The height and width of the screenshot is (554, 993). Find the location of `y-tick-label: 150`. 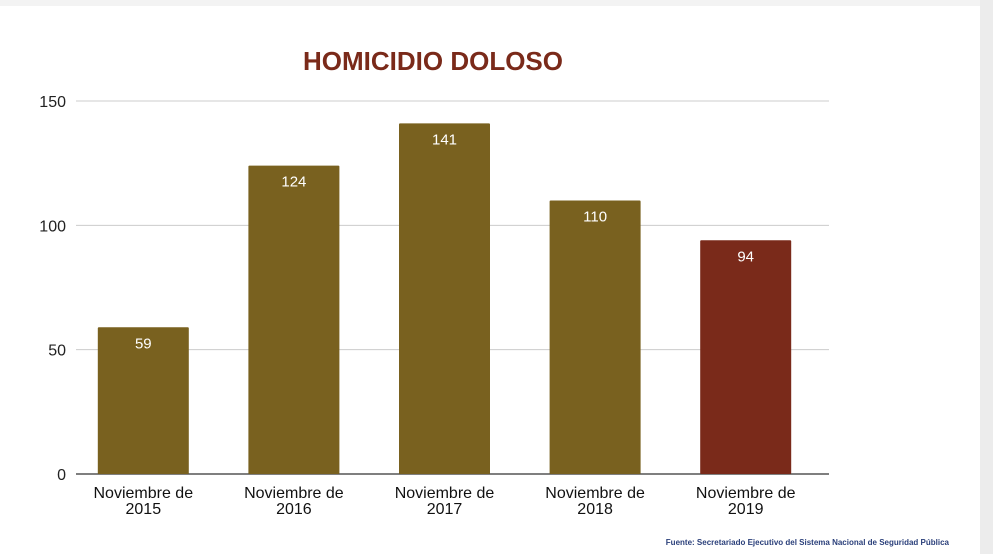

y-tick-label: 150 is located at coordinates (52, 102).